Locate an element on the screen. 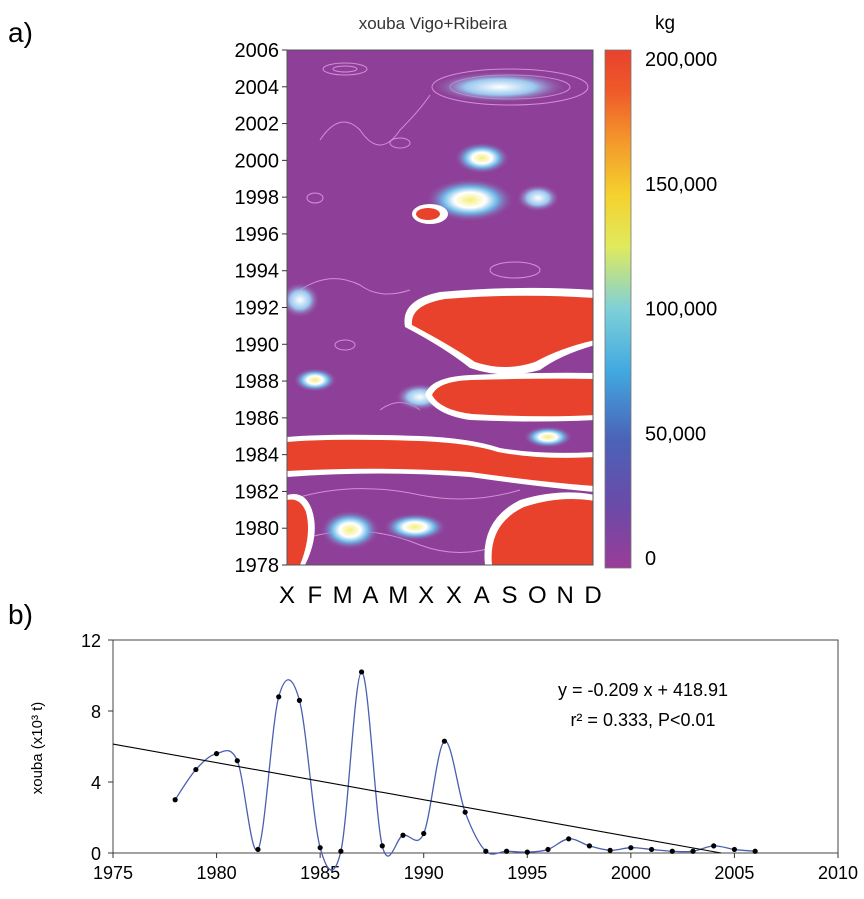 The height and width of the screenshot is (899, 864). colorbar-unit: kg is located at coordinates (665, 23).